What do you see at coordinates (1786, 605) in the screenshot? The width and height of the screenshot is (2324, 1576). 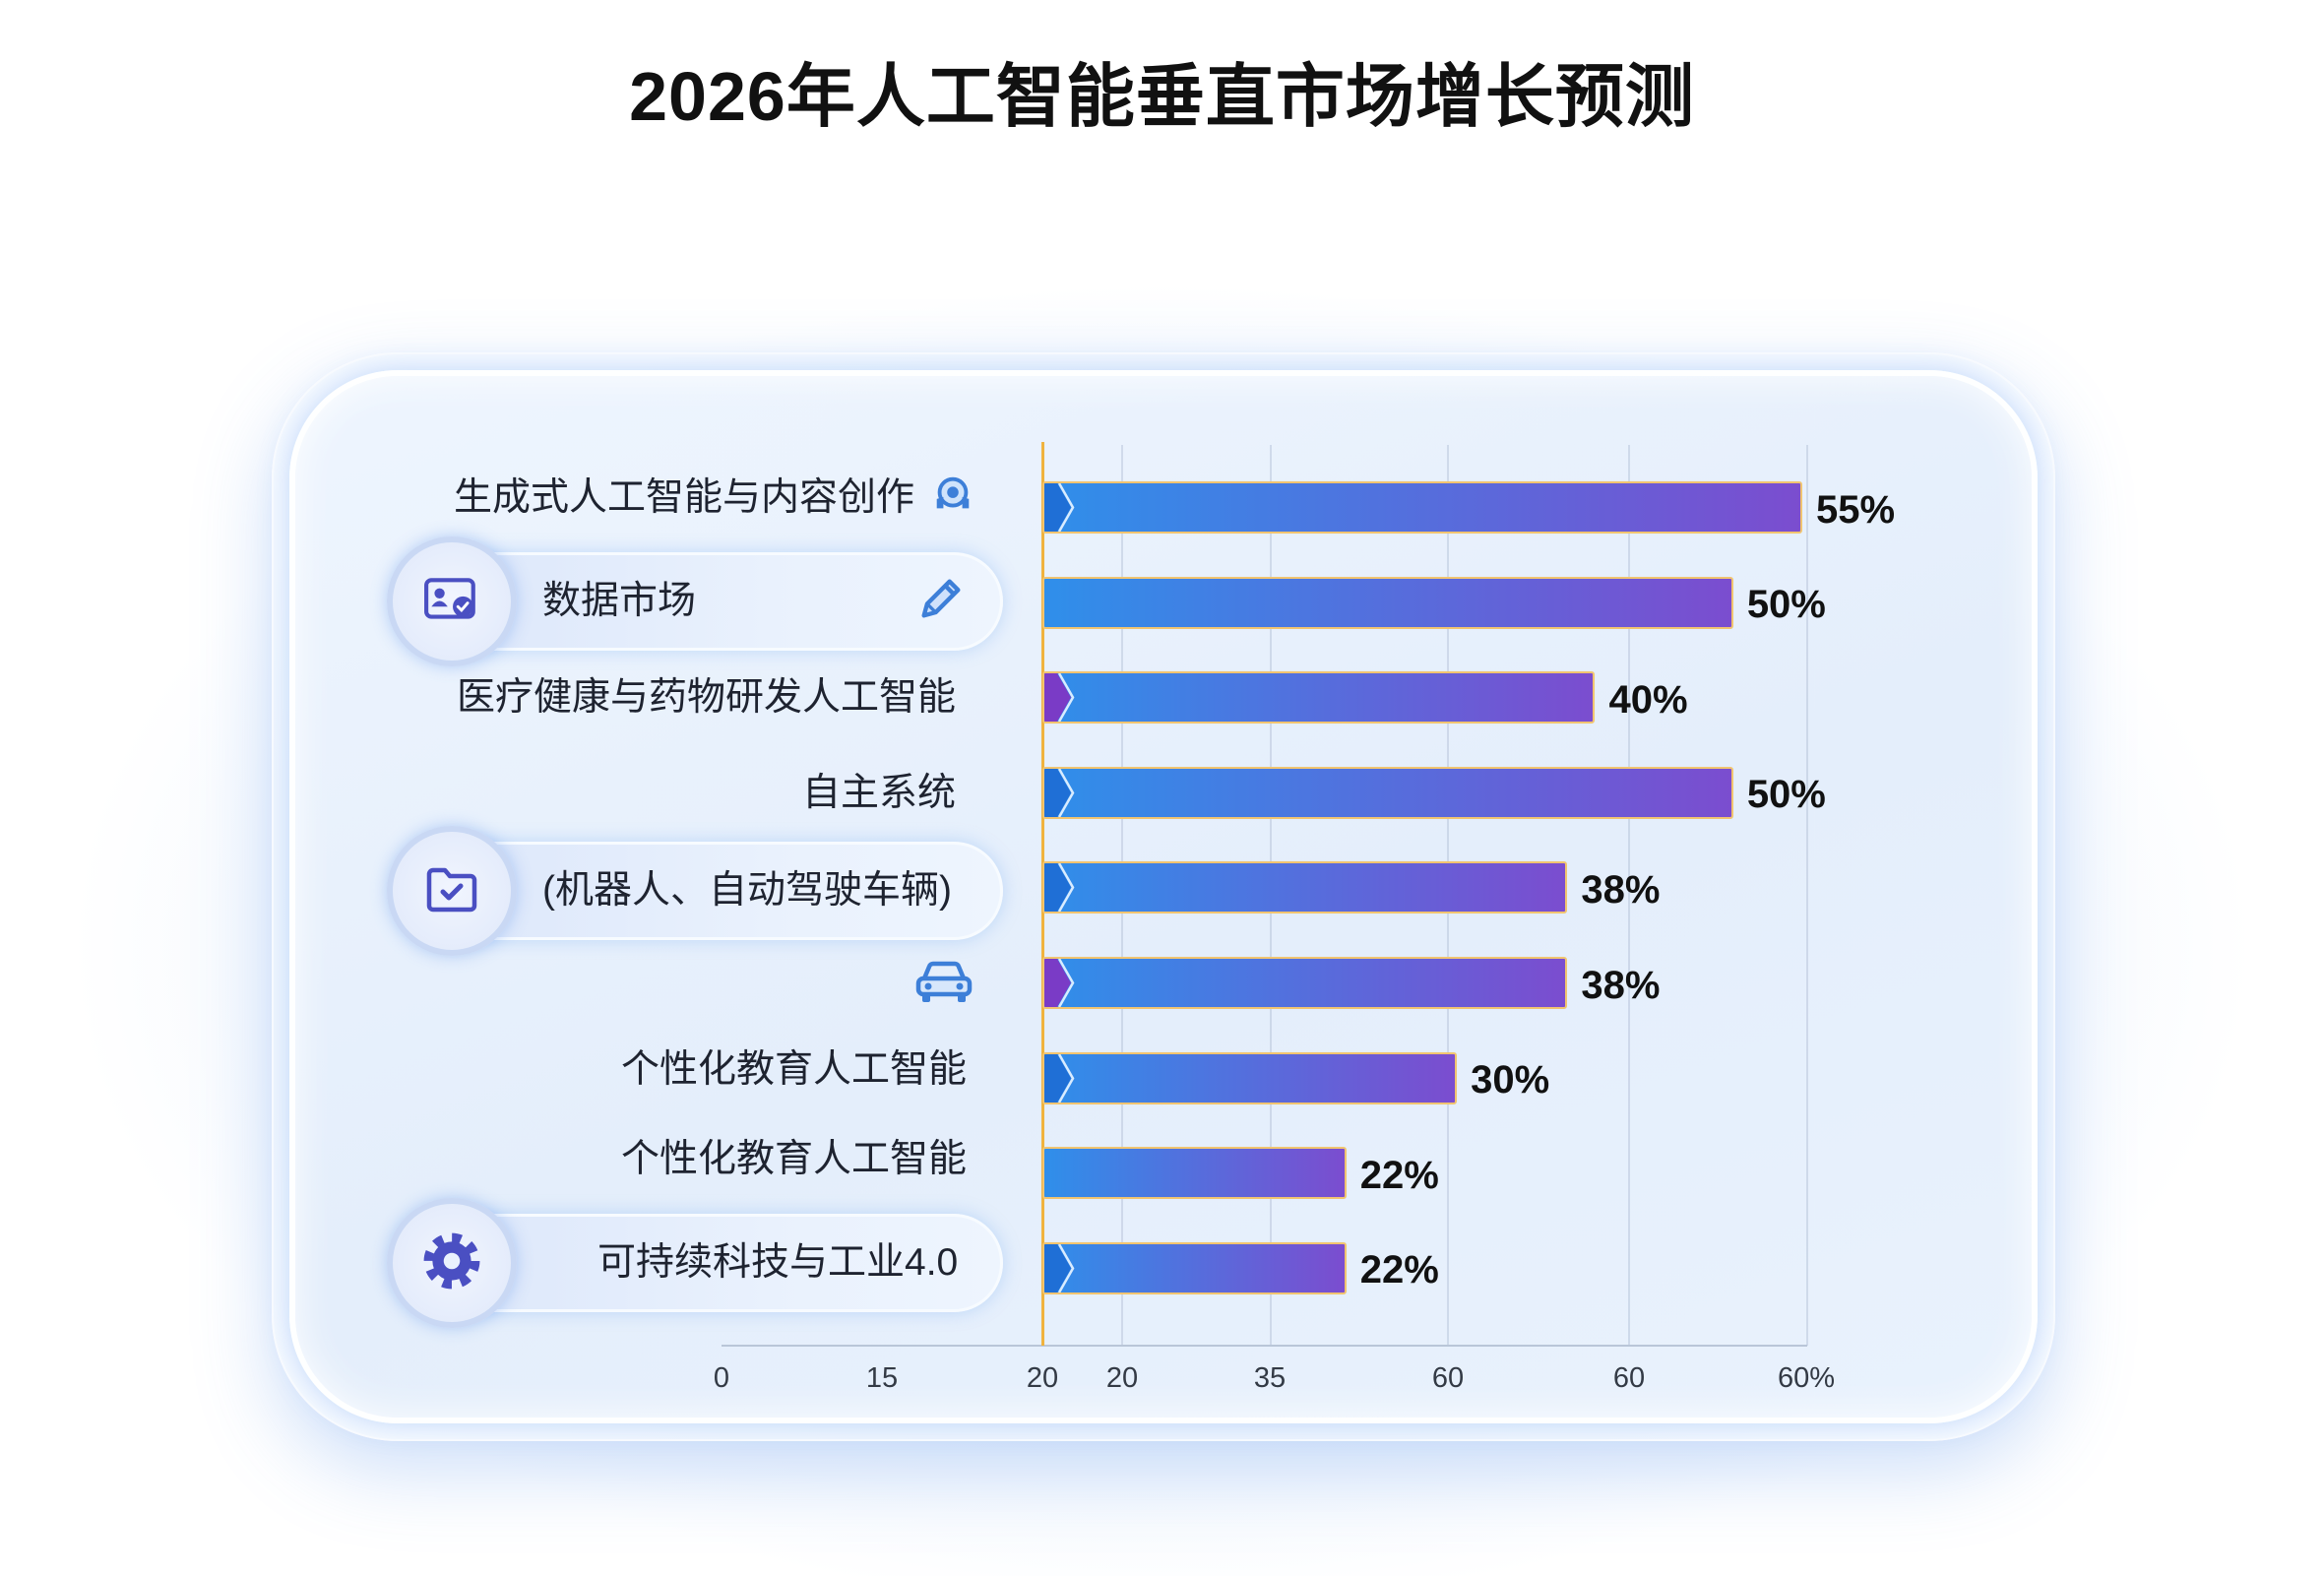 I see `data-label-2: 50%` at bounding box center [1786, 605].